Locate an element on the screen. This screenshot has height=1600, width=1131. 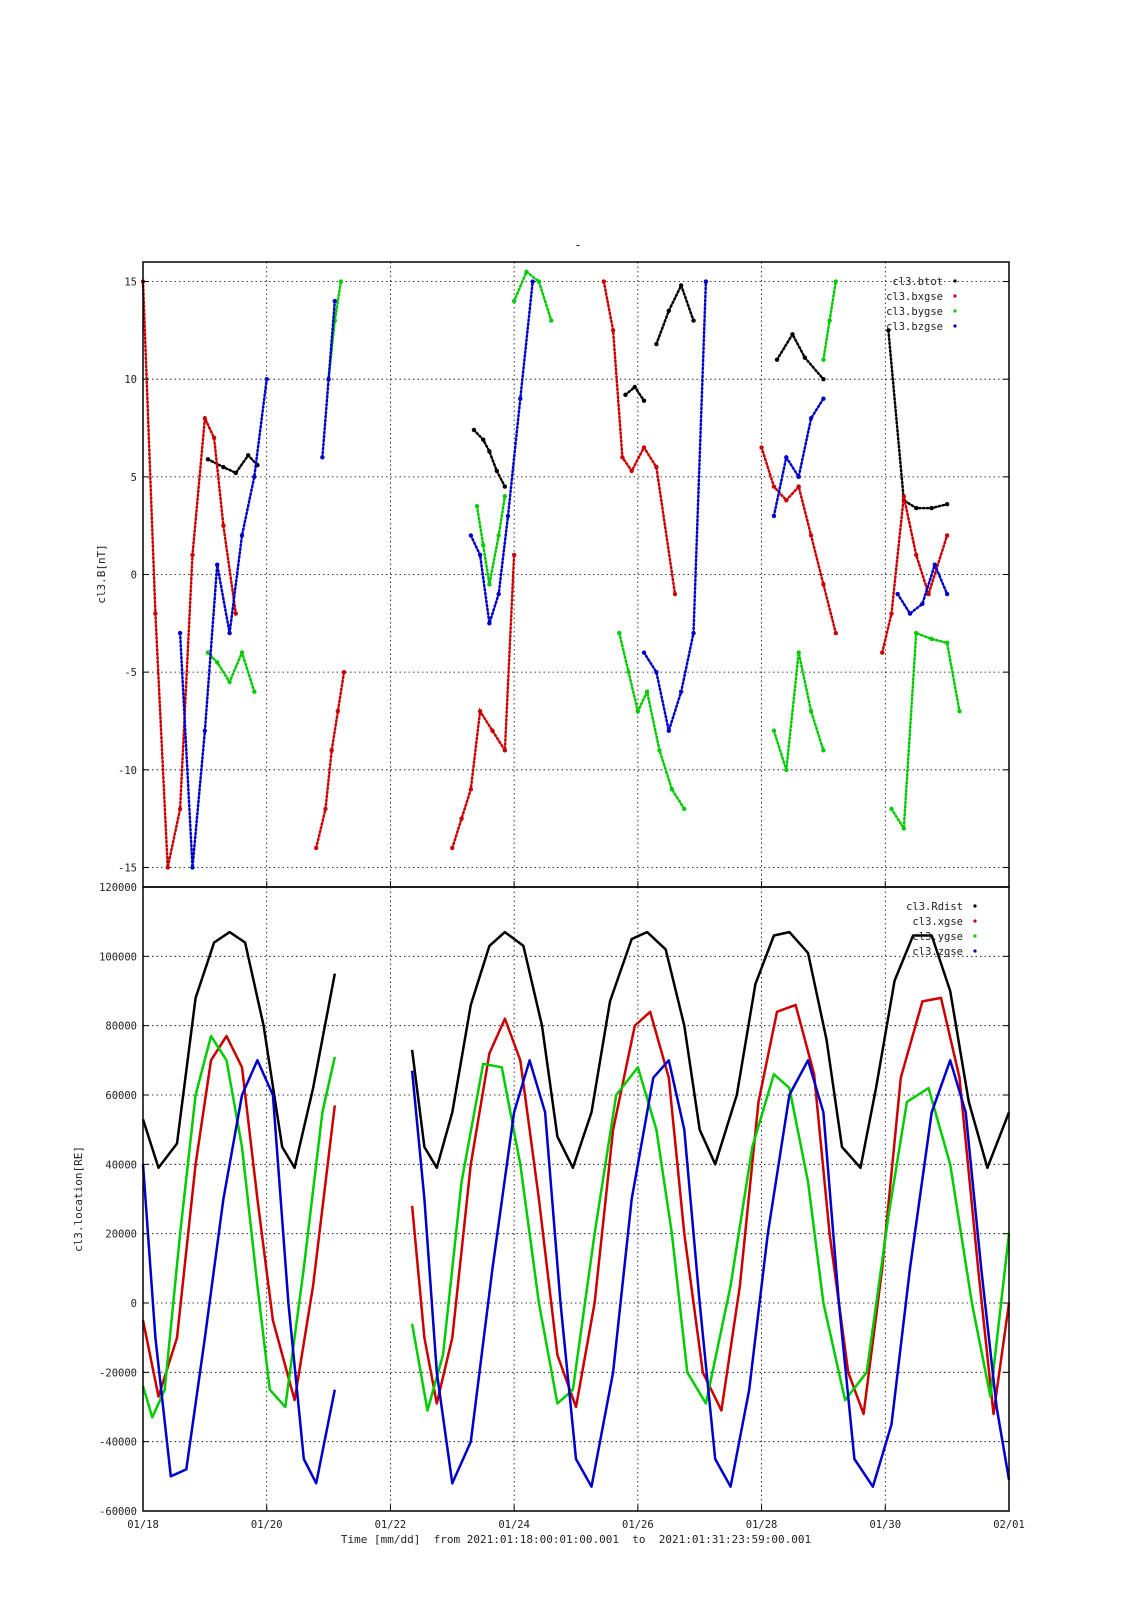
y-tick-label: 10 is located at coordinates (130, 380).